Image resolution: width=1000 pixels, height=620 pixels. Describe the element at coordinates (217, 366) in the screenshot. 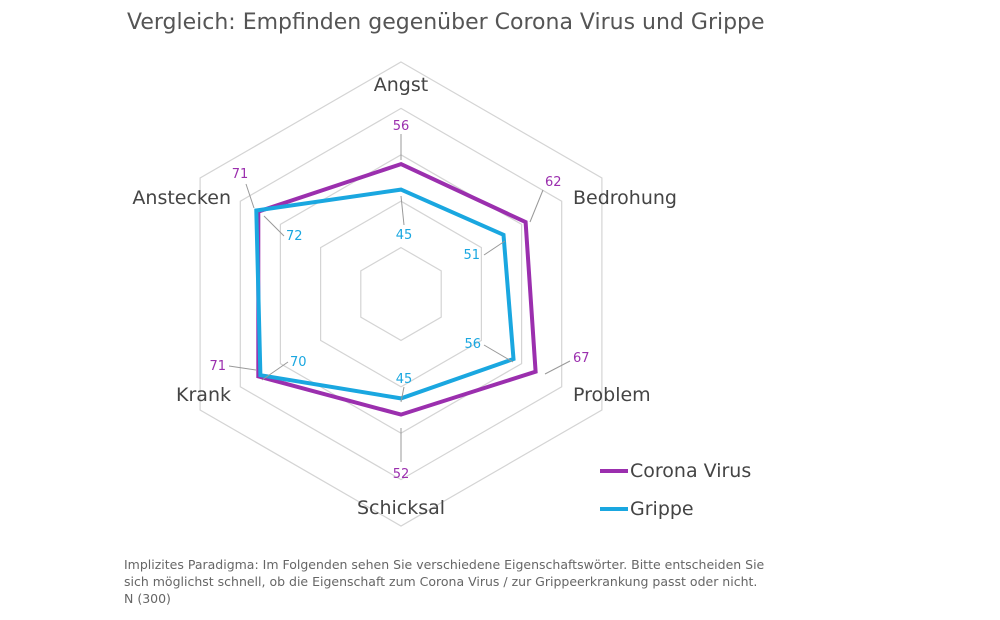

I see `corona-value-krank: 71` at that location.